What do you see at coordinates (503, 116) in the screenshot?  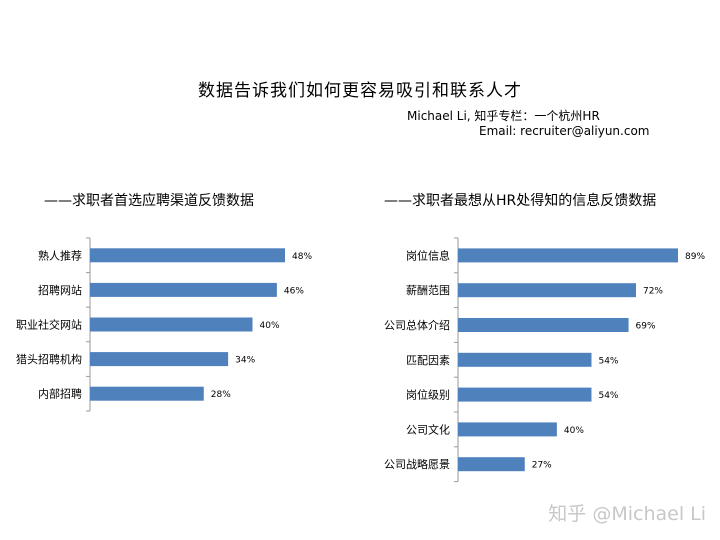 I see `author-line: Michael Li, 知乎专栏：一个杭州HR` at bounding box center [503, 116].